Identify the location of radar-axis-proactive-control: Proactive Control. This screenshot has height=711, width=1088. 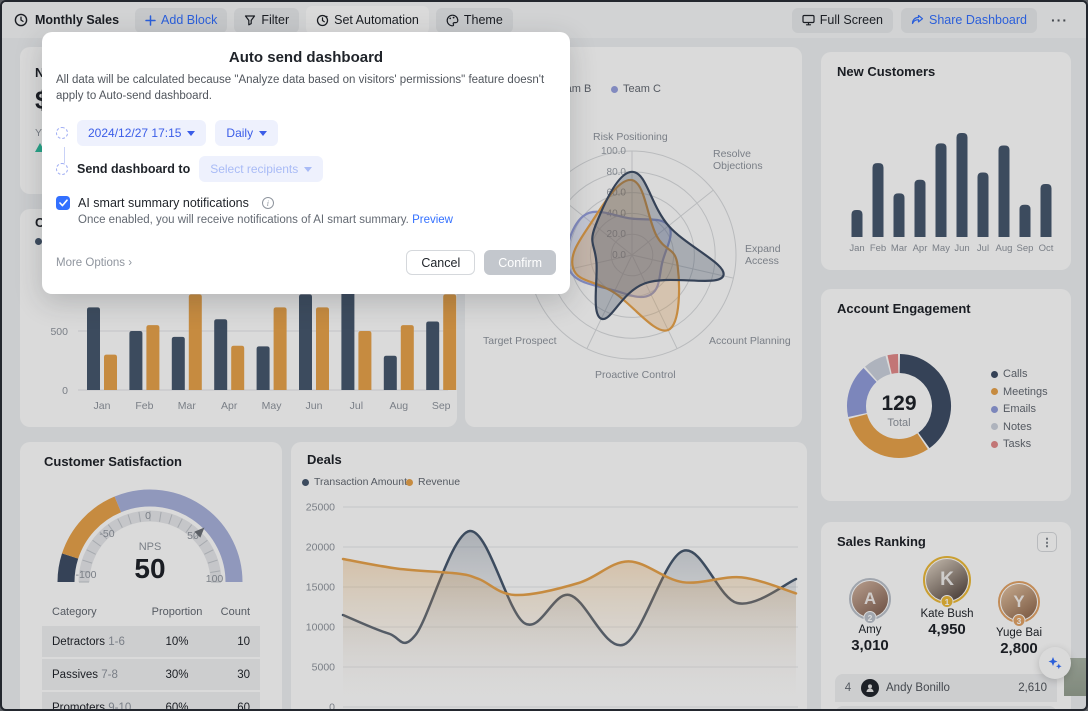
(635, 375).